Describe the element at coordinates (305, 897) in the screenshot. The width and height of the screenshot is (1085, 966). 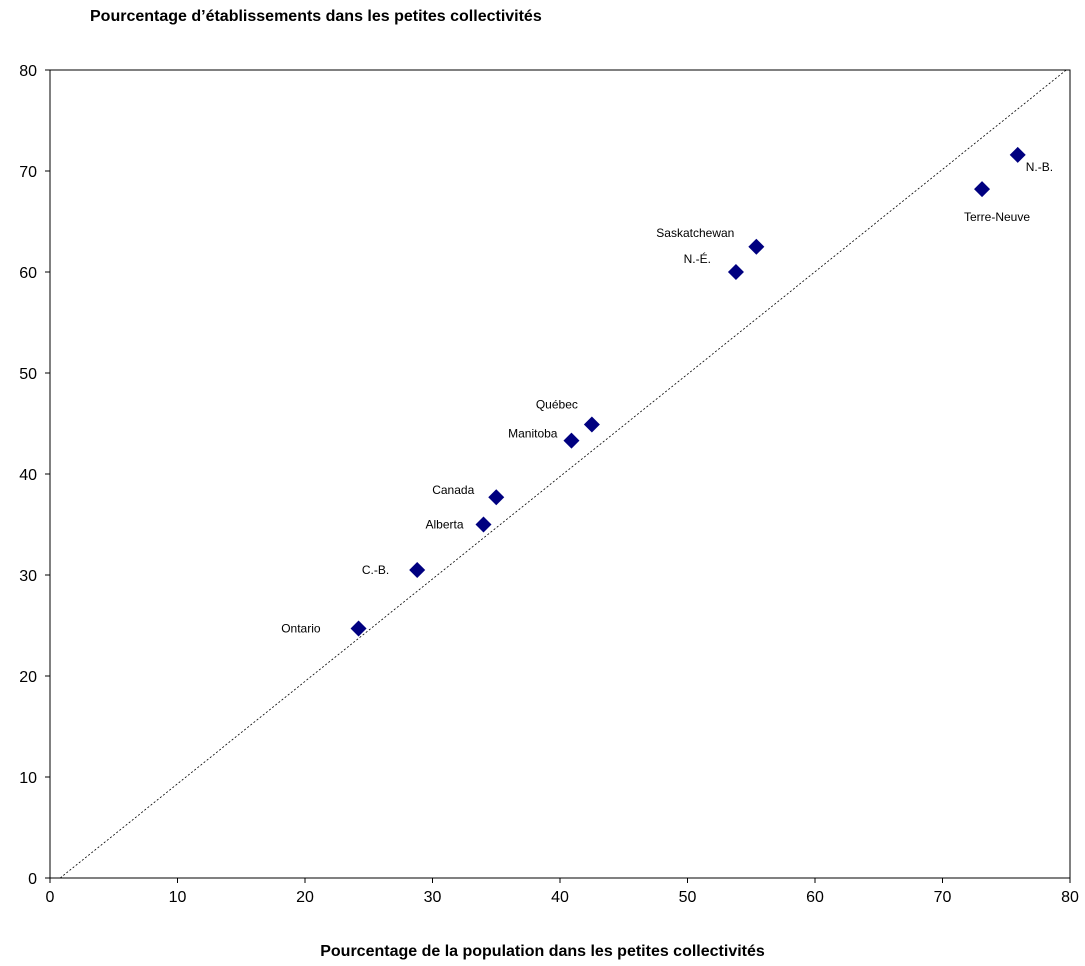
I see `x-tick-label: 20` at that location.